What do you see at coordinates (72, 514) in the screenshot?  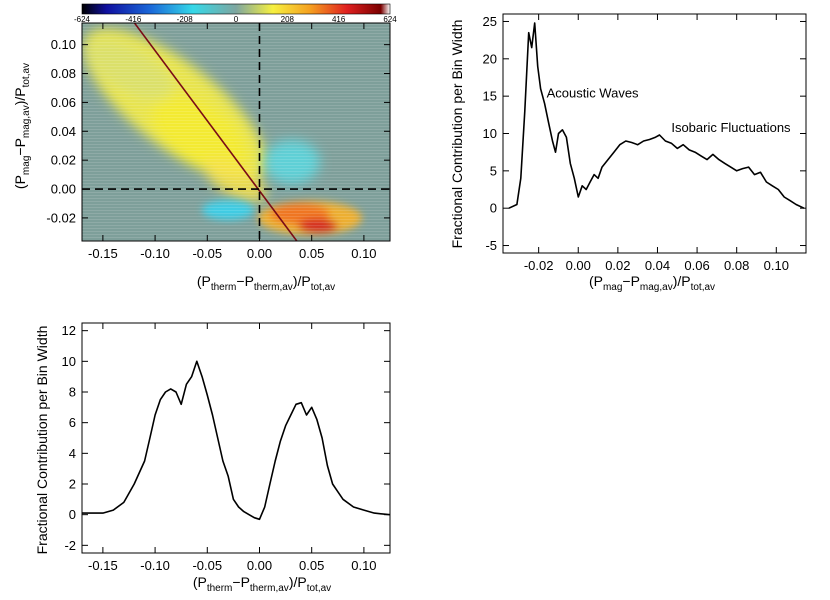 I see `therm-histogram-ytick-label: 0` at bounding box center [72, 514].